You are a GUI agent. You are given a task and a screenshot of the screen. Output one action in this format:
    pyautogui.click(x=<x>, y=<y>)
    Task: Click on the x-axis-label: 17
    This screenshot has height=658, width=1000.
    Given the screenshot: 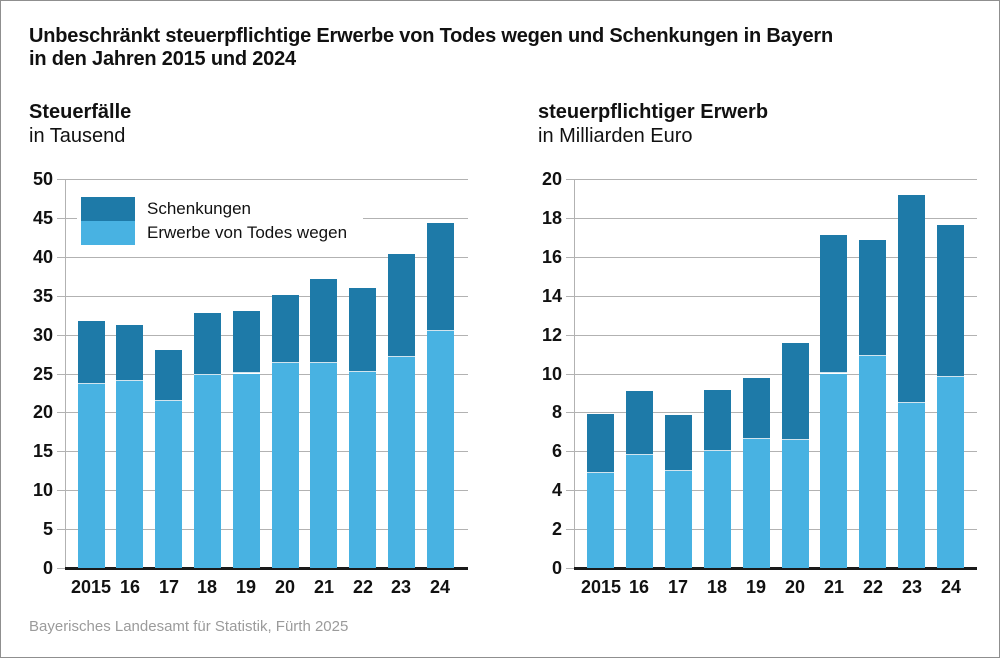 What is the action you would take?
    pyautogui.click(x=169, y=587)
    